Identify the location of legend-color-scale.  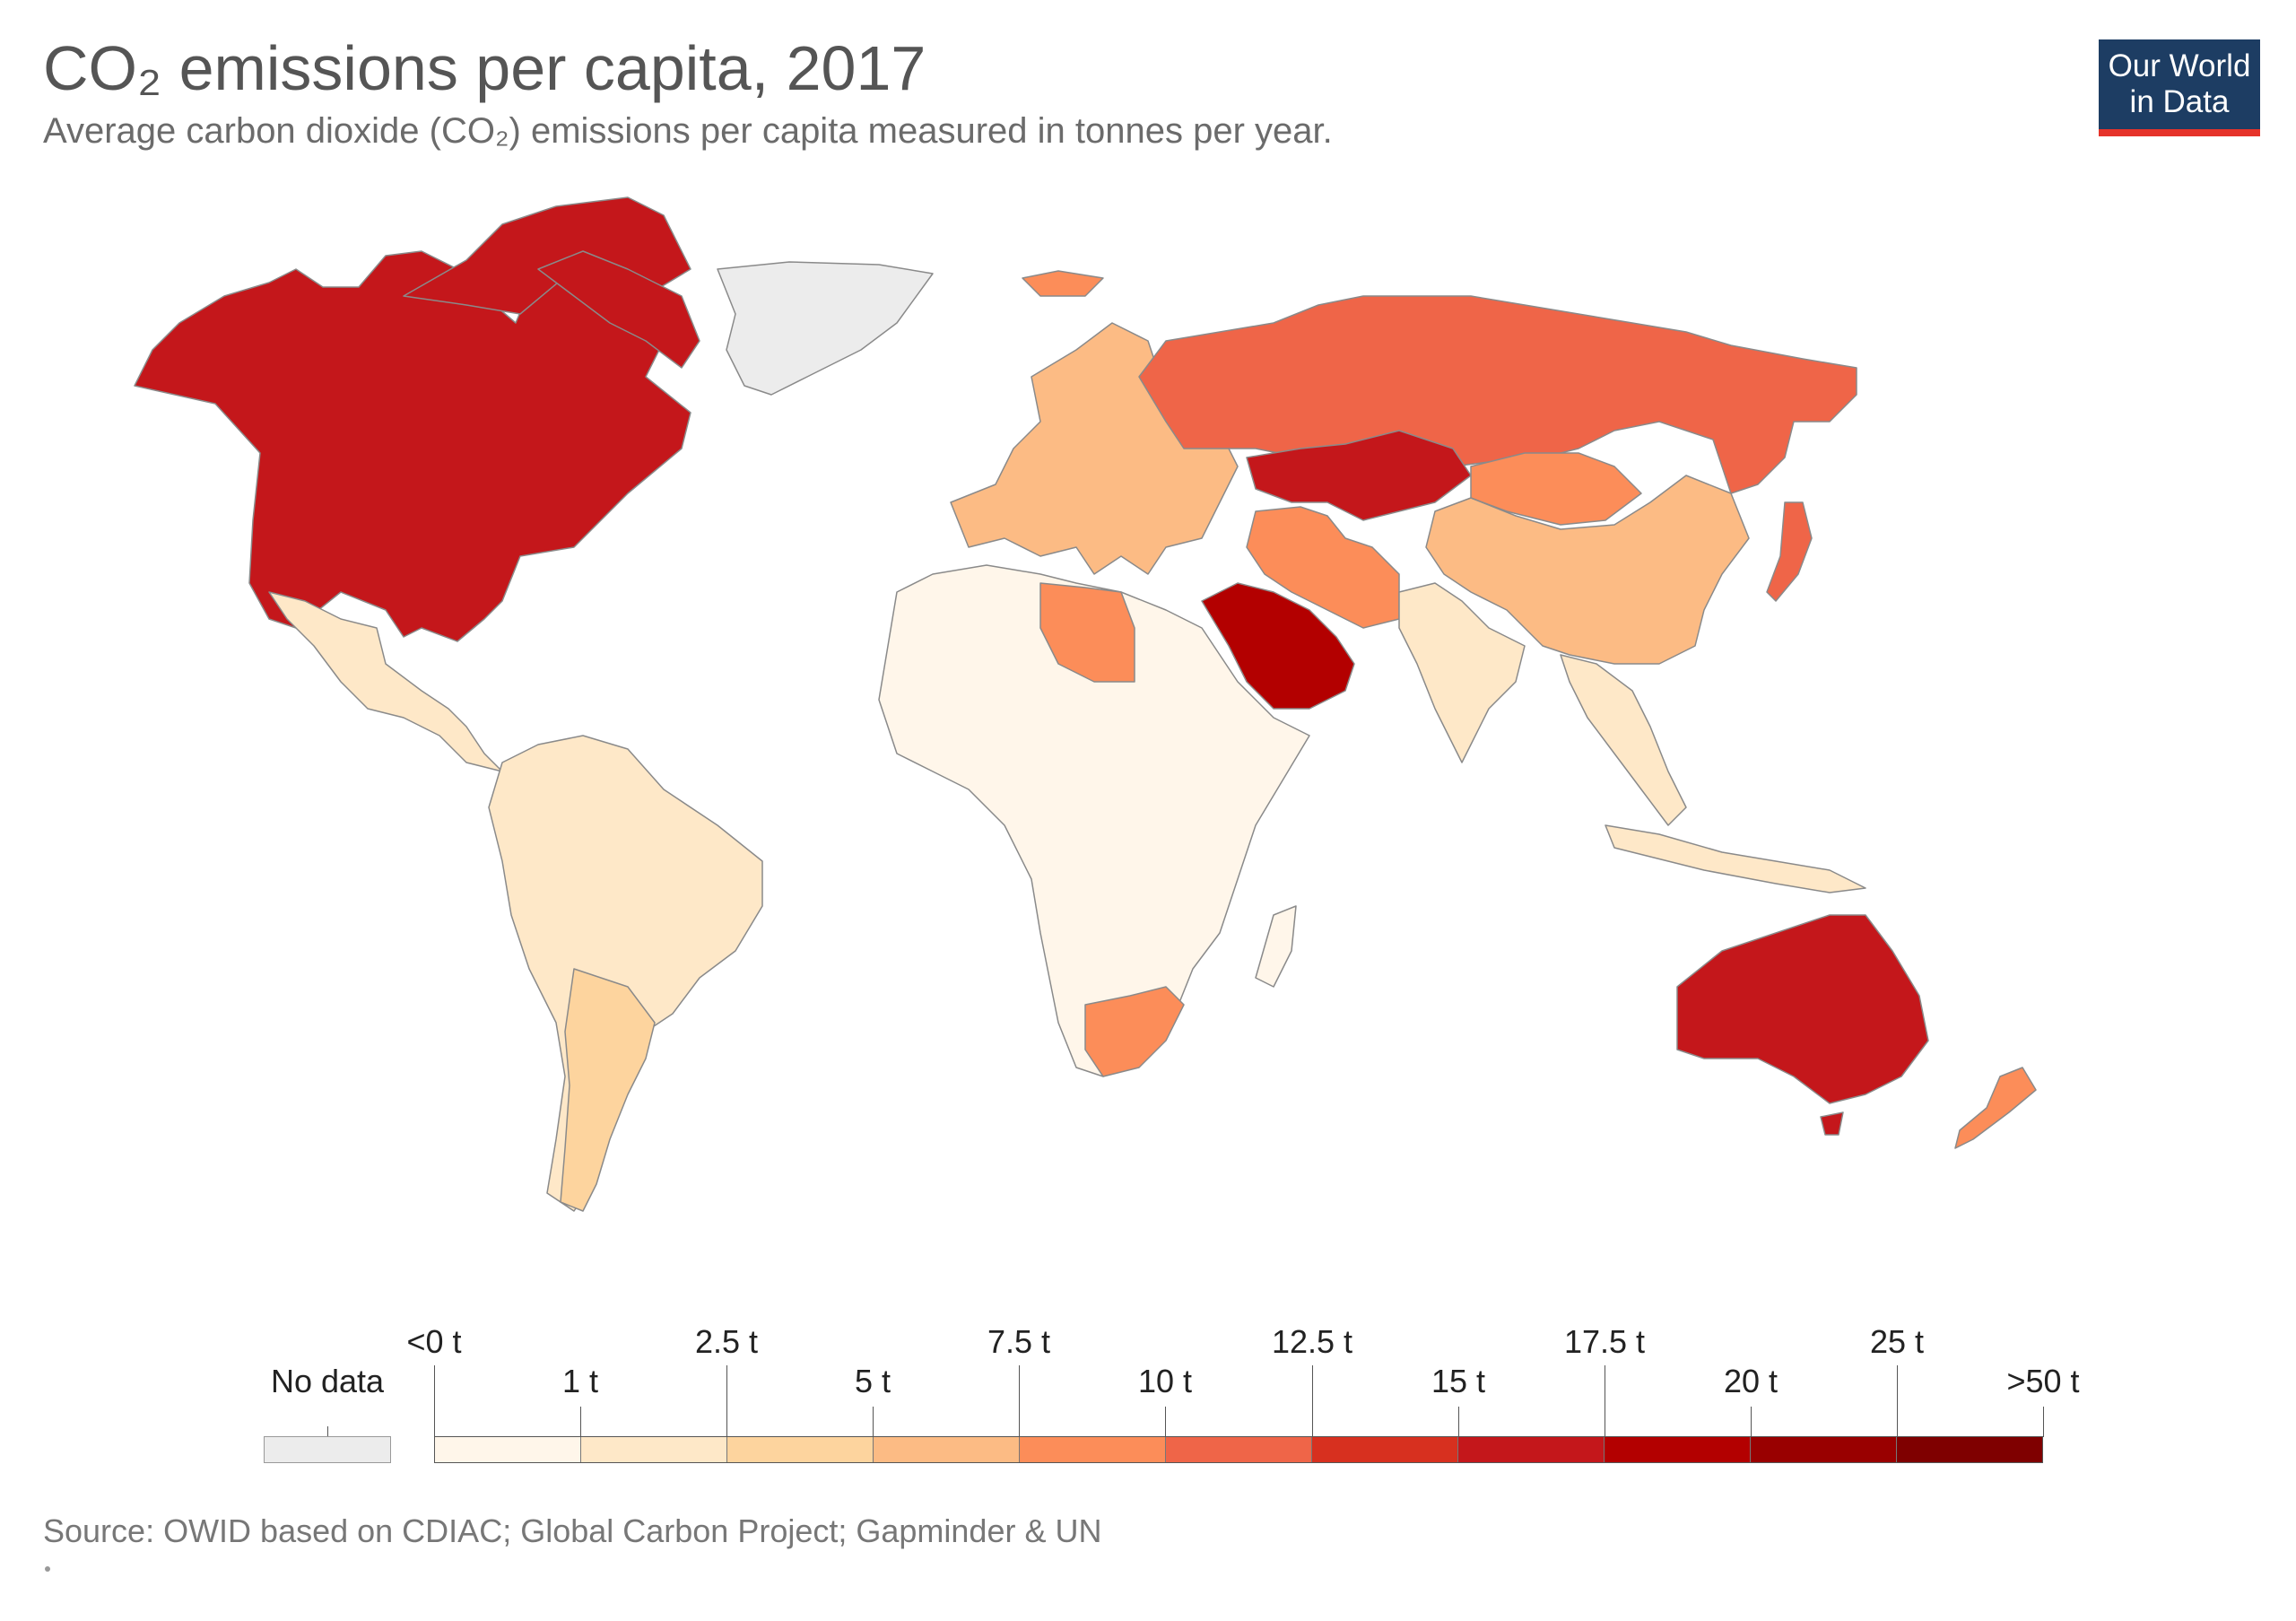
(1238, 1449).